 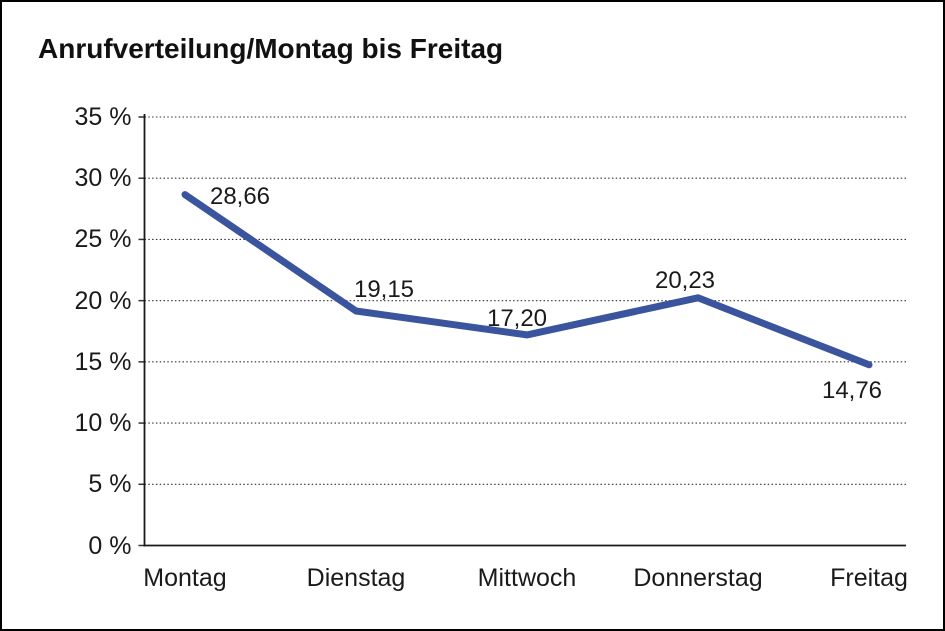 I want to click on y-tick-label: 10 %, so click(x=103, y=423).